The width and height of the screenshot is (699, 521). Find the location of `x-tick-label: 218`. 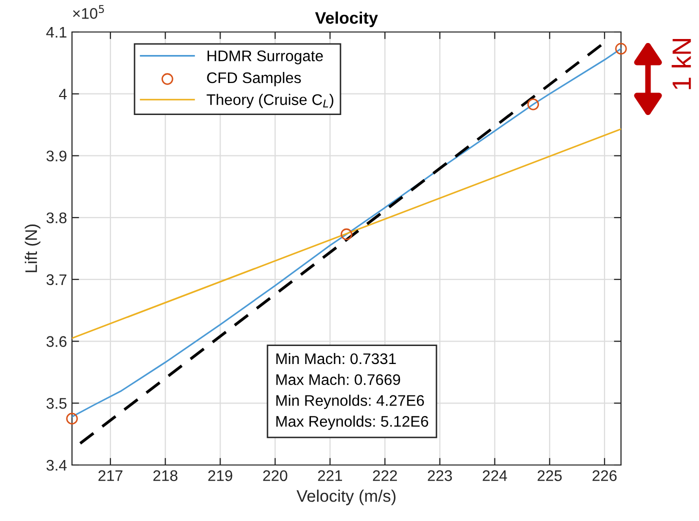

x-tick-label: 218 is located at coordinates (165, 476).